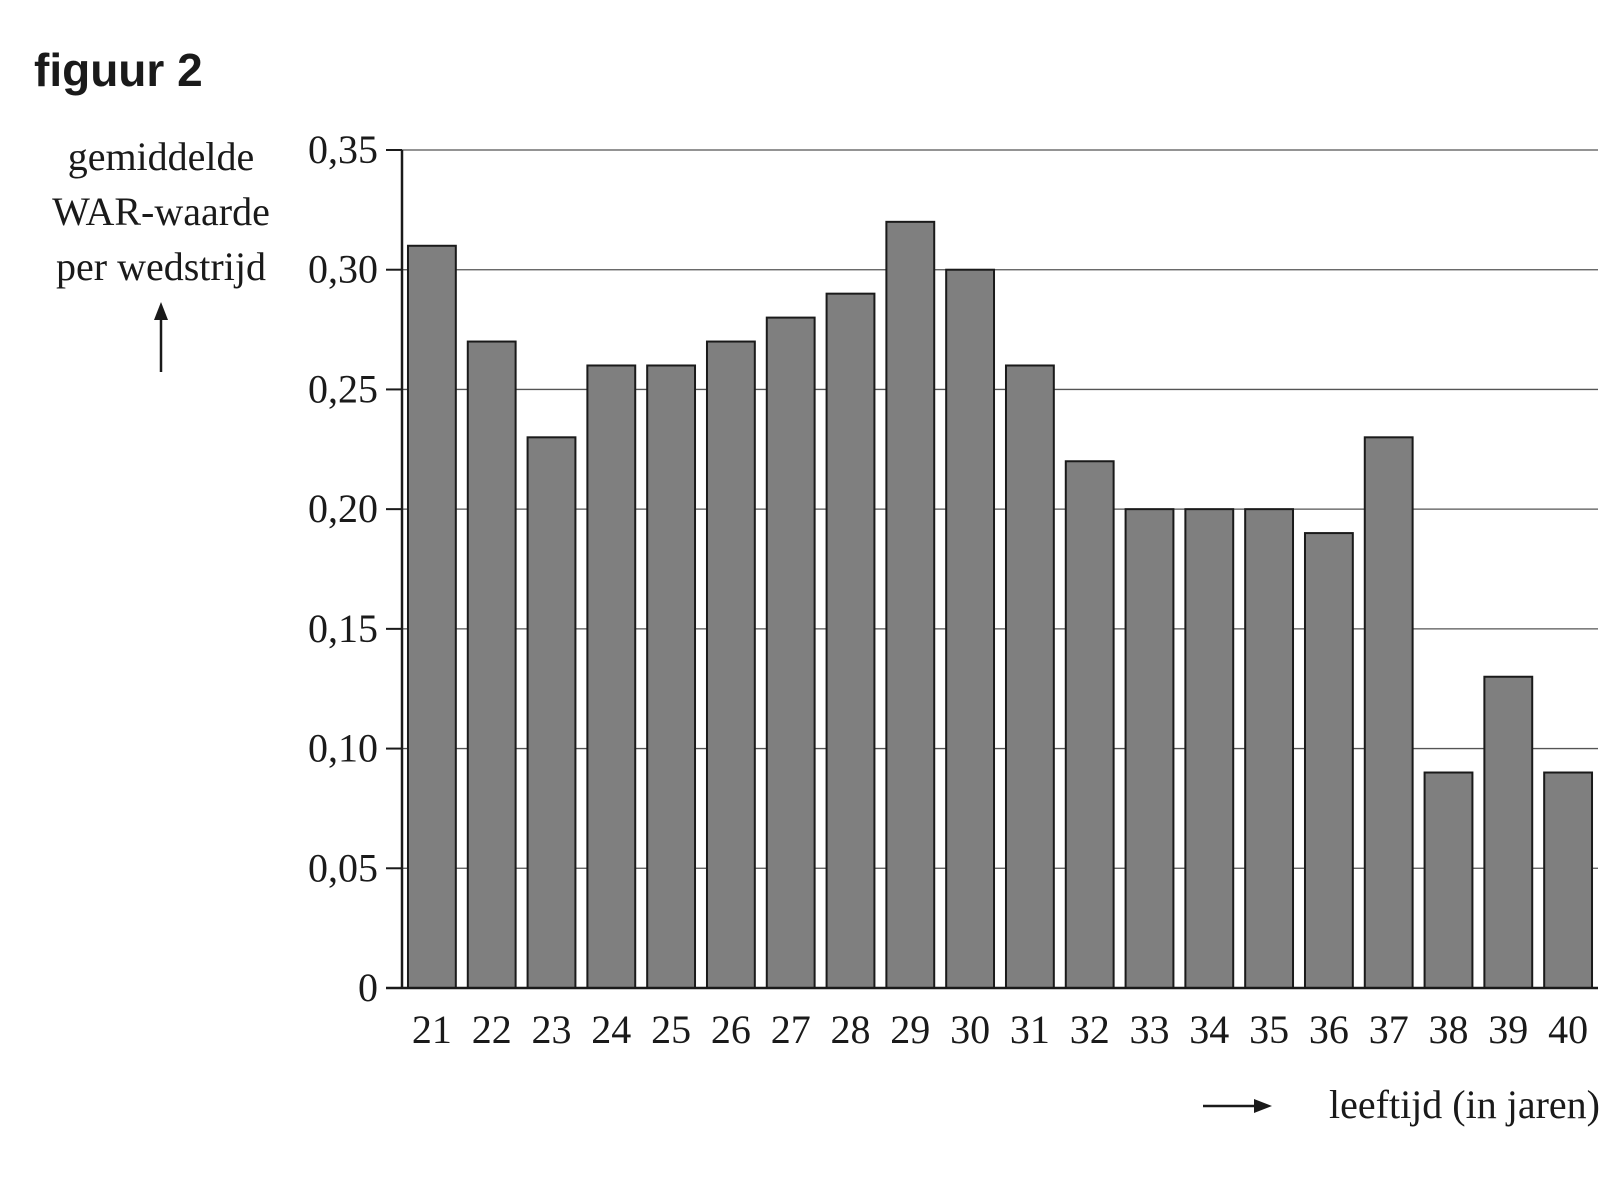 The image size is (1615, 1180). Describe the element at coordinates (343, 149) in the screenshot. I see `y-tick-label: 0,35` at that location.